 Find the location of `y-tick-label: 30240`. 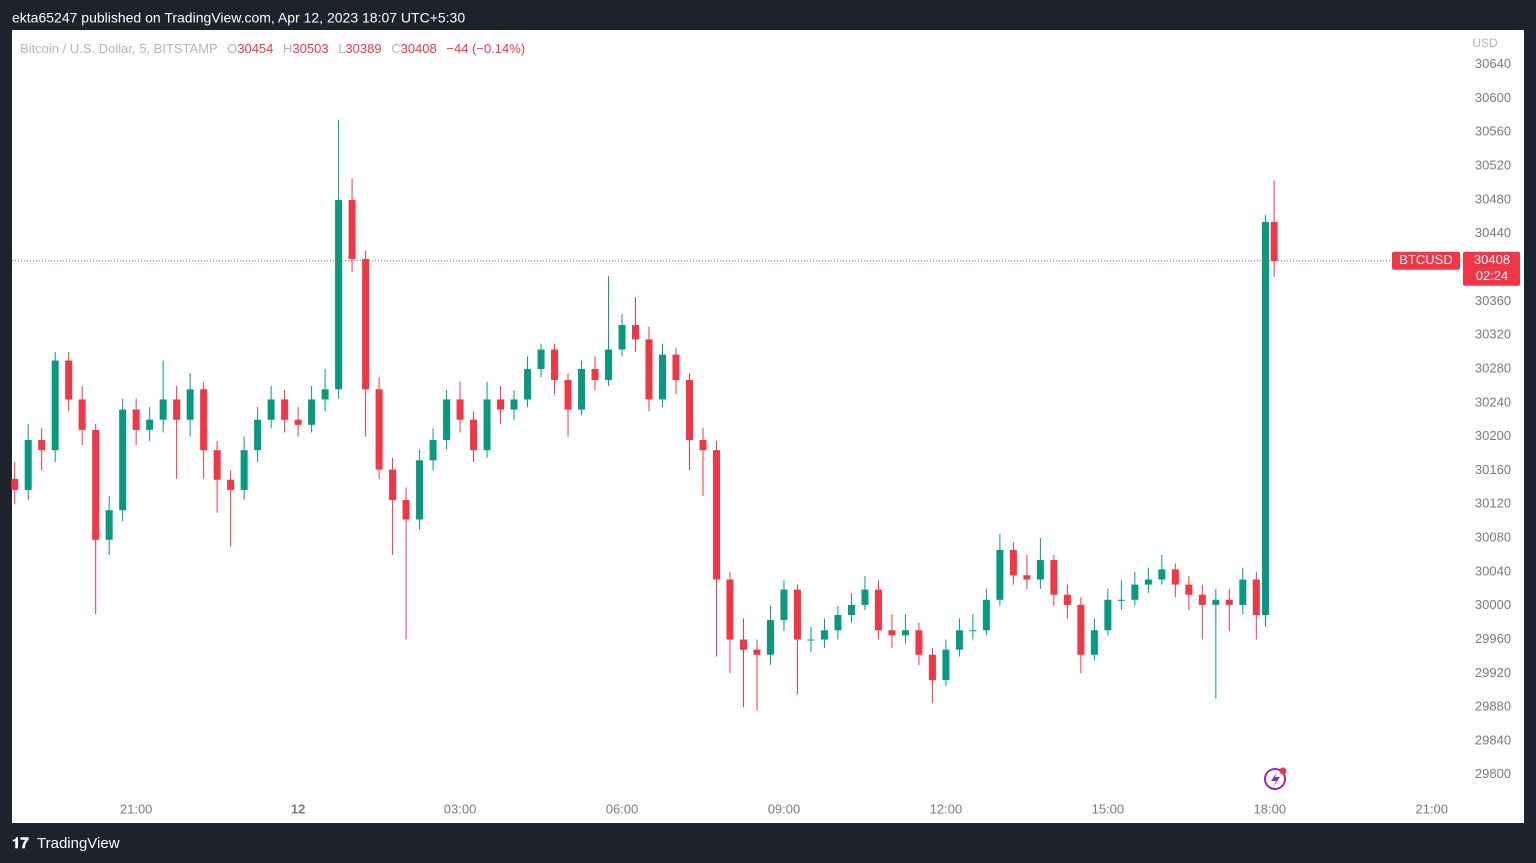

y-tick-label: 30240 is located at coordinates (1493, 401).